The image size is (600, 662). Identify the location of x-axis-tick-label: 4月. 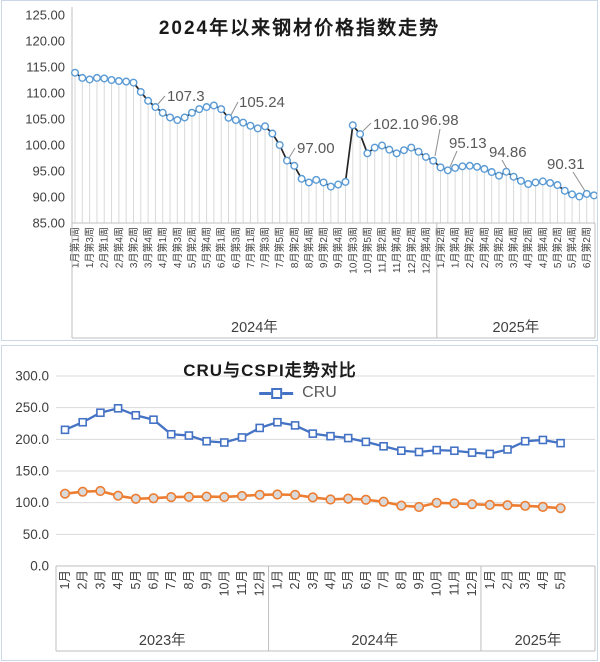
(118, 579).